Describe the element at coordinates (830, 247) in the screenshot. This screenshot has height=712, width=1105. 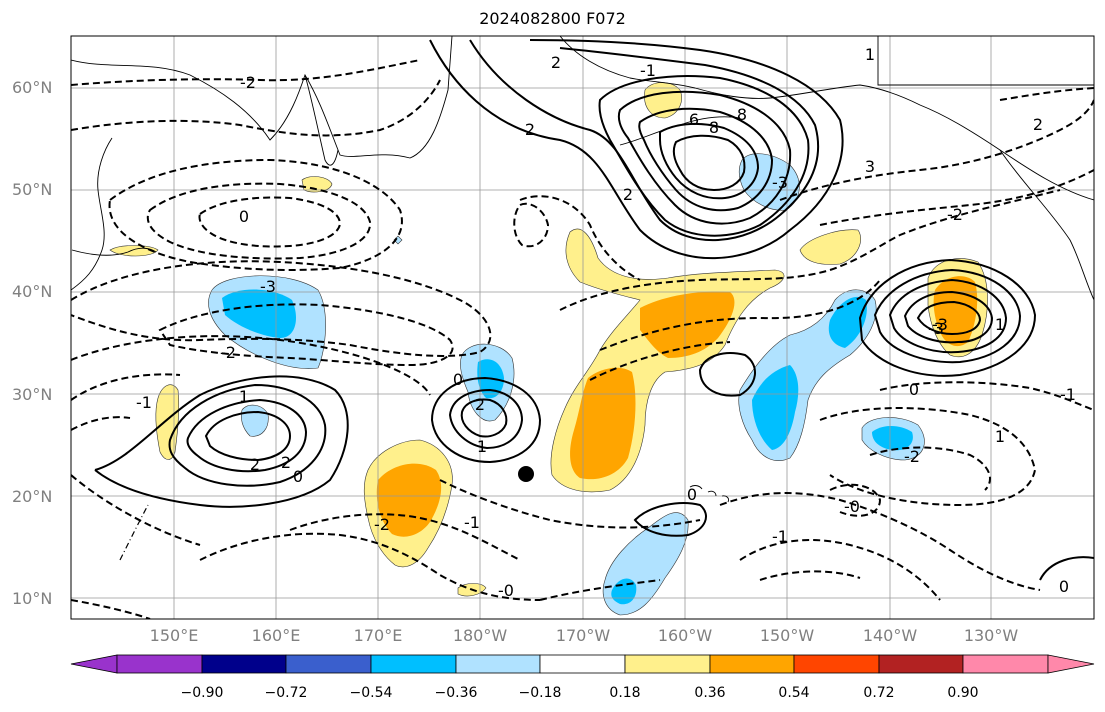
I see `shade-pos-northeast` at that location.